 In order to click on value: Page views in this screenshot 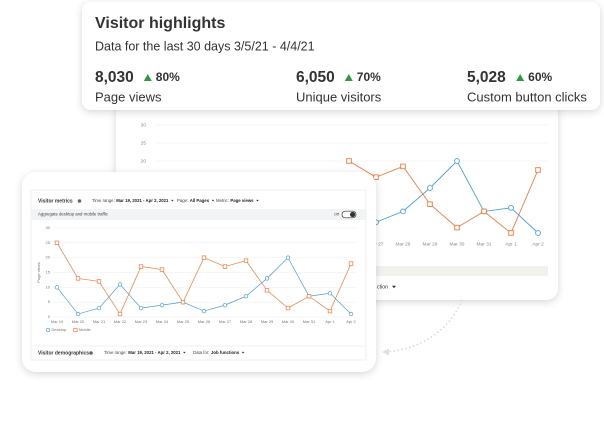, I will do `click(242, 200)`.